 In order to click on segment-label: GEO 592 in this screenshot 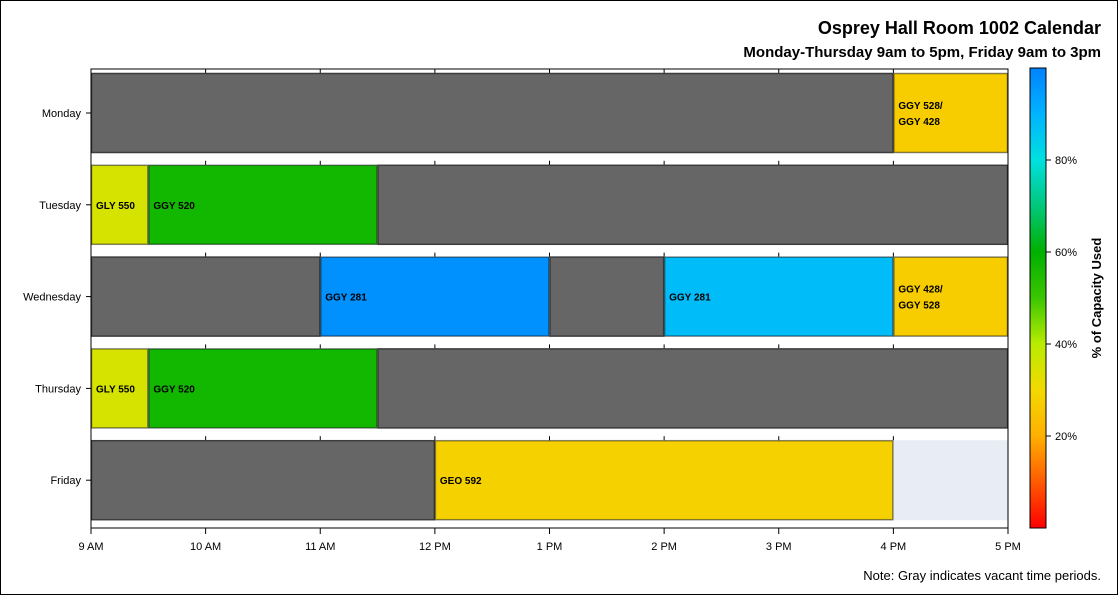, I will do `click(461, 481)`.